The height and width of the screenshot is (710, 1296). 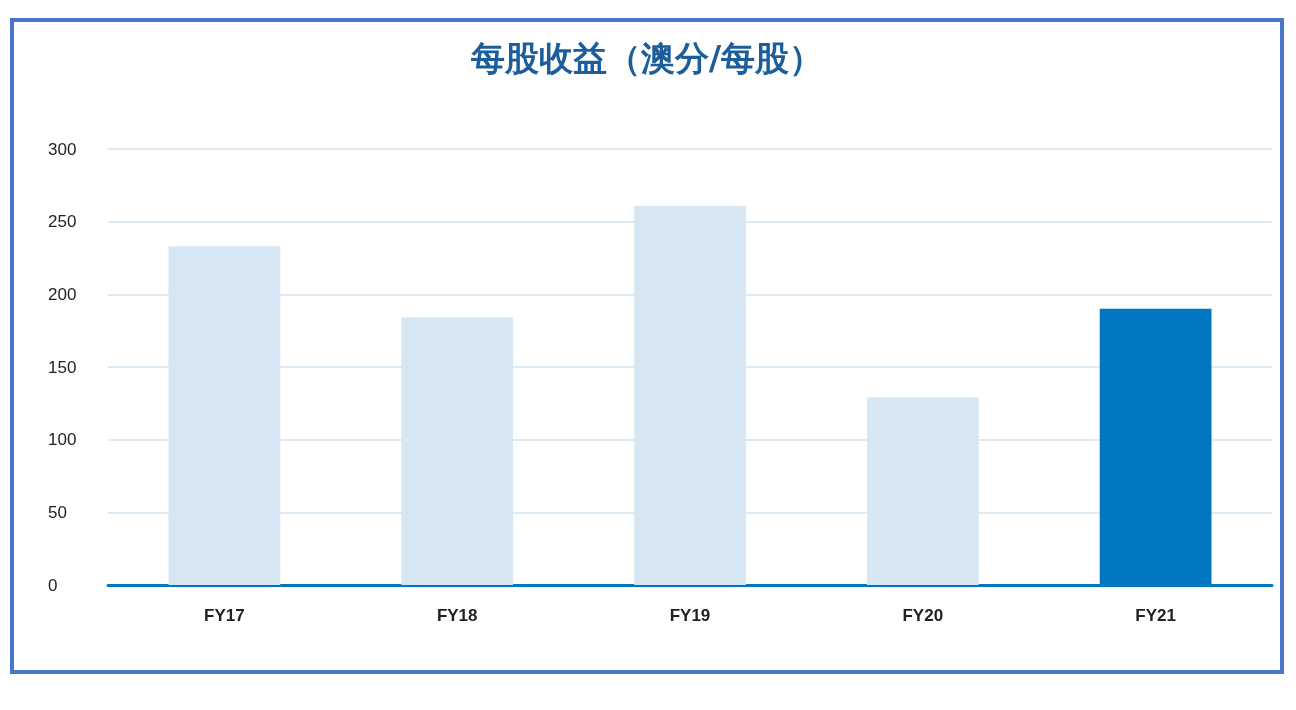 What do you see at coordinates (62, 440) in the screenshot?
I see `y-tick-label: 100` at bounding box center [62, 440].